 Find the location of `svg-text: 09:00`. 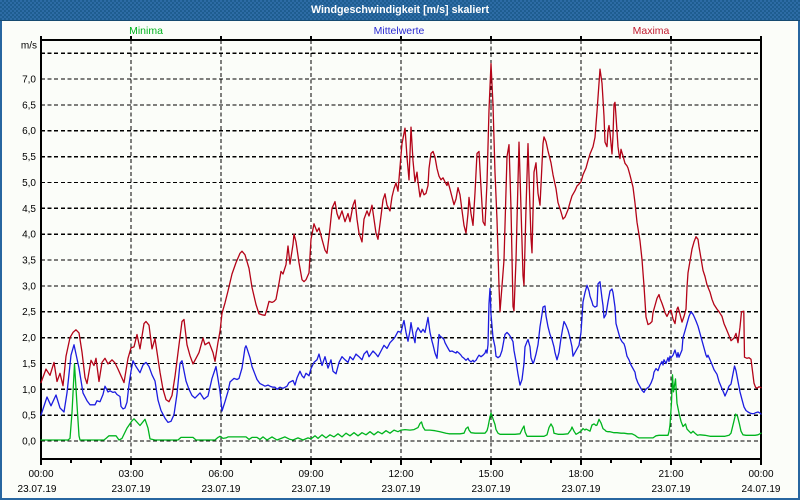

svg-text: 09:00 is located at coordinates (310, 474).